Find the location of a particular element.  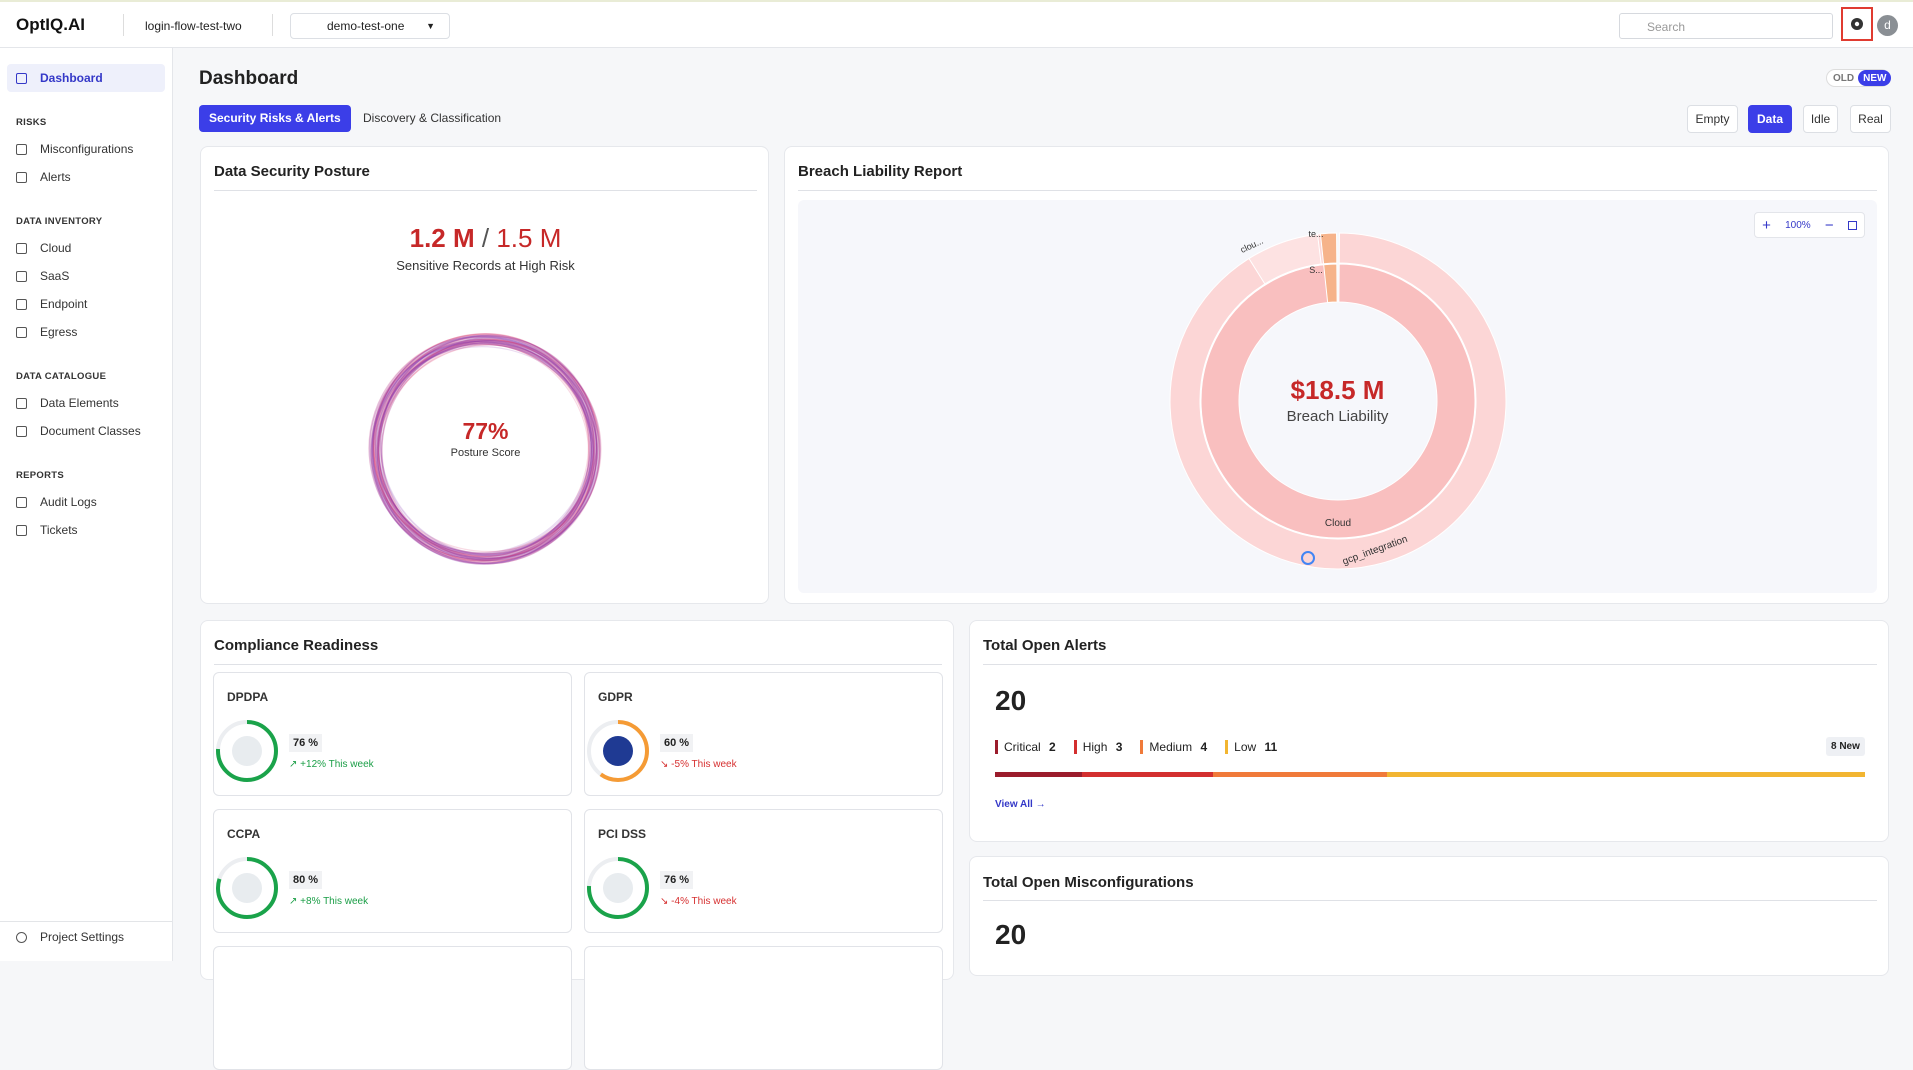

view-all-link: View All → is located at coordinates (1020, 804).